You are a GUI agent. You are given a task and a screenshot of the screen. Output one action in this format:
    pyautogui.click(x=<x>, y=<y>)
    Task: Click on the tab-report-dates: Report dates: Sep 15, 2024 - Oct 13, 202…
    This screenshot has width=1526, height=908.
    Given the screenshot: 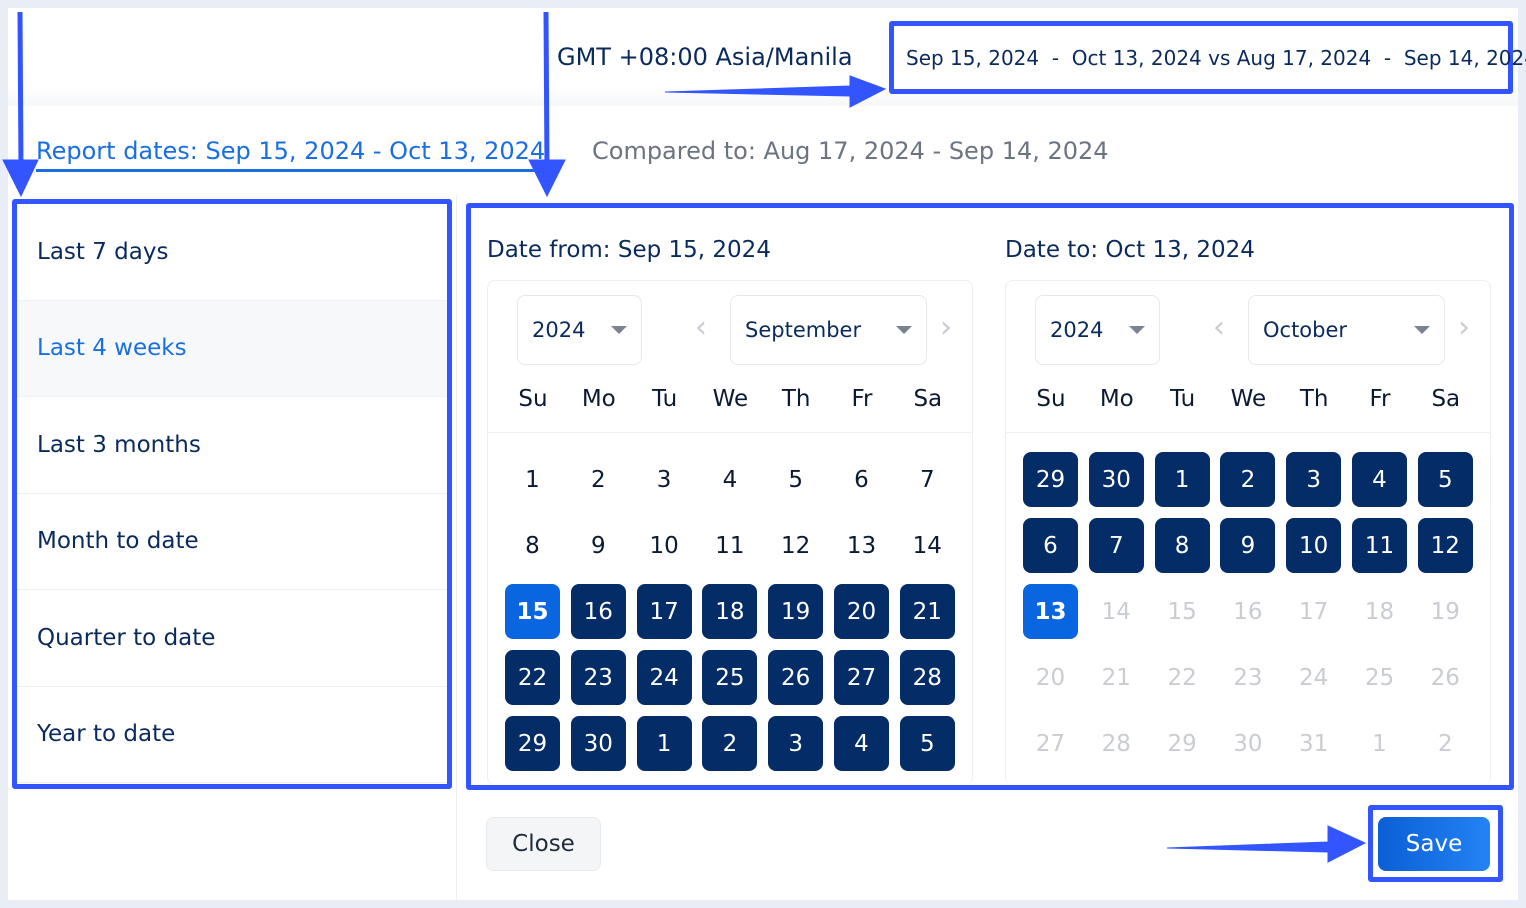 What is the action you would take?
    pyautogui.click(x=291, y=154)
    